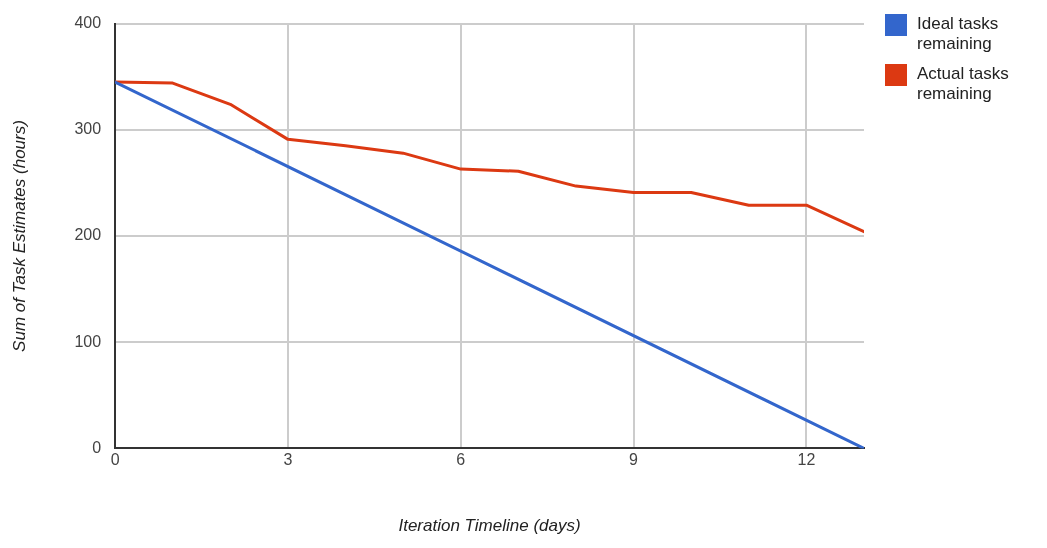  Describe the element at coordinates (489, 525) in the screenshot. I see `x-axis-title: Iteration Timeline (days)` at that location.